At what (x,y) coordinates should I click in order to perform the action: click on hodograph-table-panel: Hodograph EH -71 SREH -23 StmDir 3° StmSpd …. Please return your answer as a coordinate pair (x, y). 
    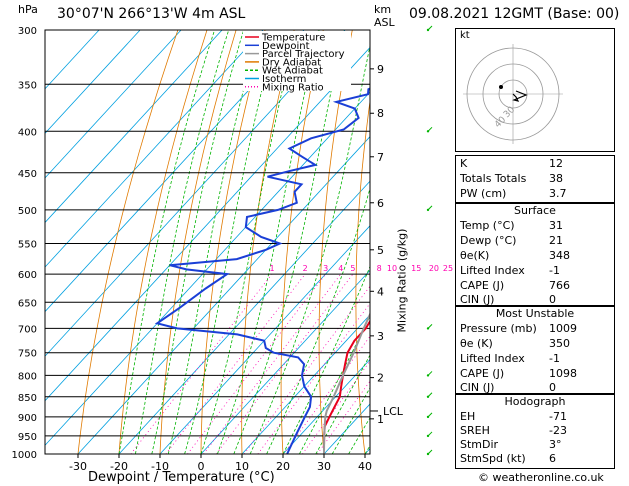
    Looking at the image, I should click on (535, 431).